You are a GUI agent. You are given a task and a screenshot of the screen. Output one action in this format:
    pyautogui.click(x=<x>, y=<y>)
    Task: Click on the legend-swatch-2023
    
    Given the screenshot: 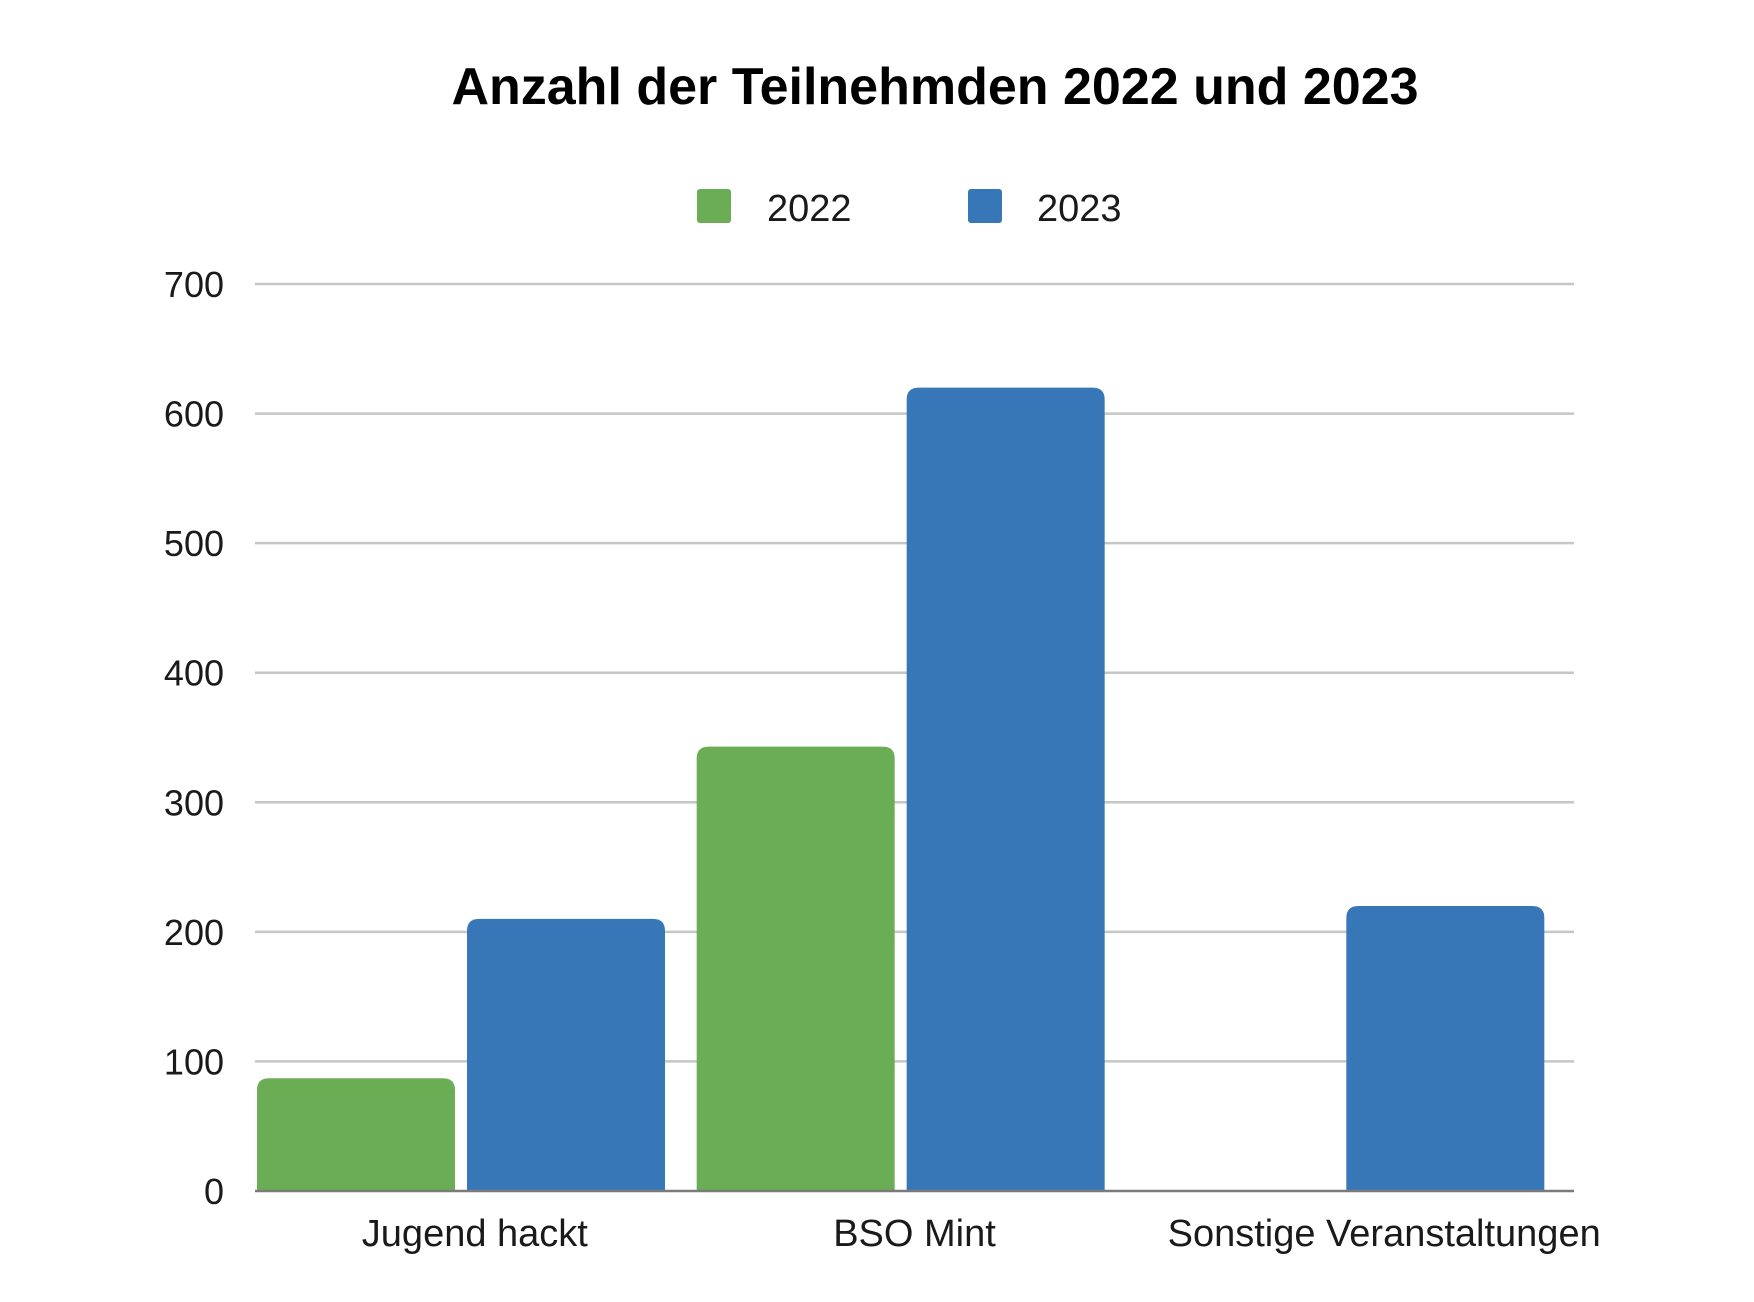 What is the action you would take?
    pyautogui.click(x=985, y=206)
    